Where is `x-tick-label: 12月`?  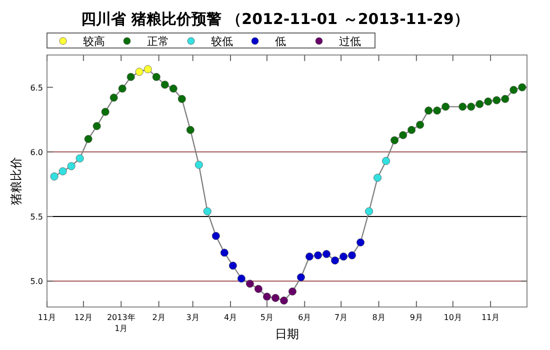 x-tick-label: 12月 is located at coordinates (83, 317).